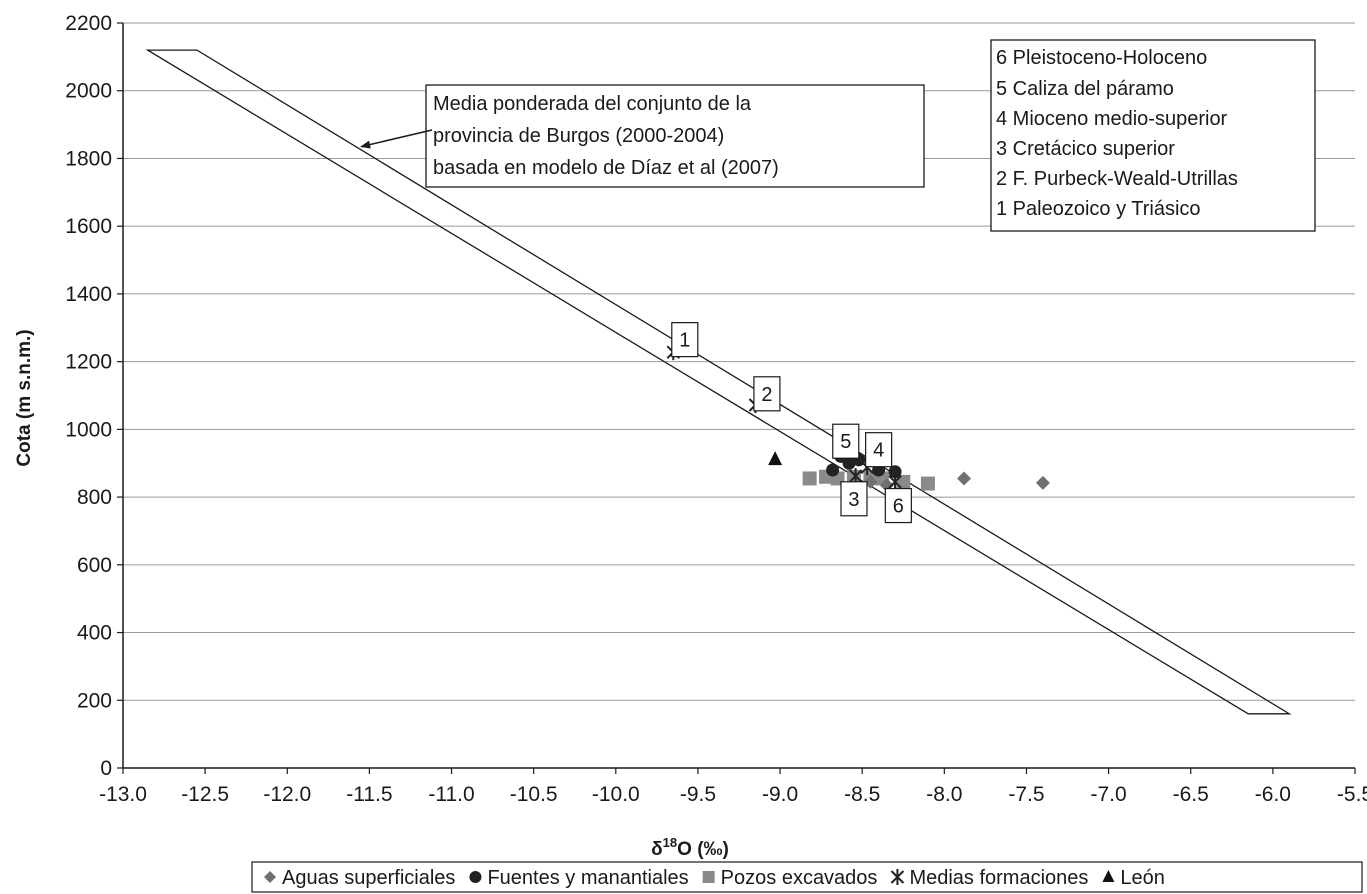 The width and height of the screenshot is (1367, 894). I want to click on x-tick-label-15: -5.5, so click(1352, 794).